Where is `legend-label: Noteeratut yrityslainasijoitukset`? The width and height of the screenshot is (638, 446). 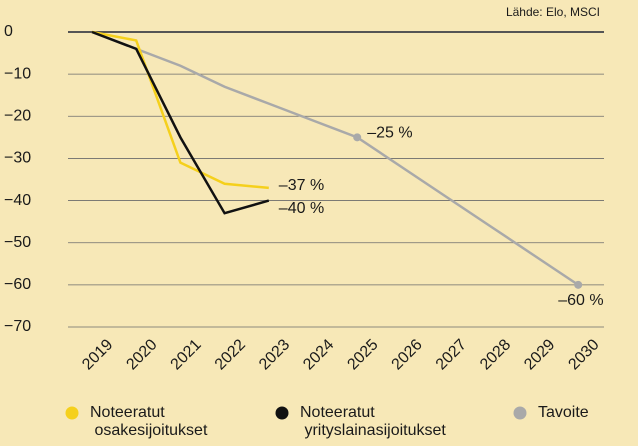
legend-label: Noteeratut yrityslainasijoitukset is located at coordinates (373, 421).